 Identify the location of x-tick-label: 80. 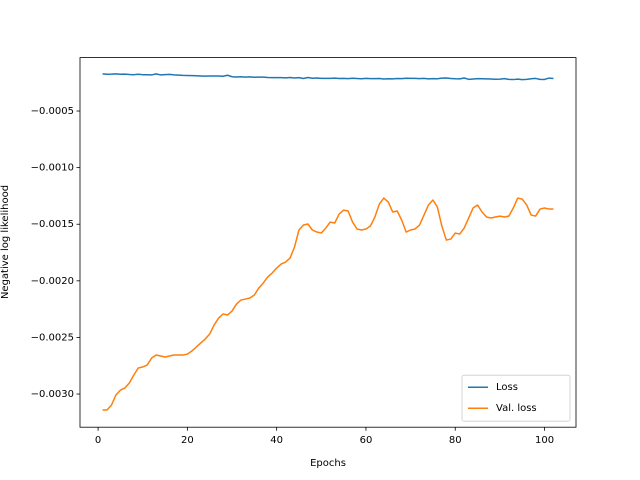
(455, 440).